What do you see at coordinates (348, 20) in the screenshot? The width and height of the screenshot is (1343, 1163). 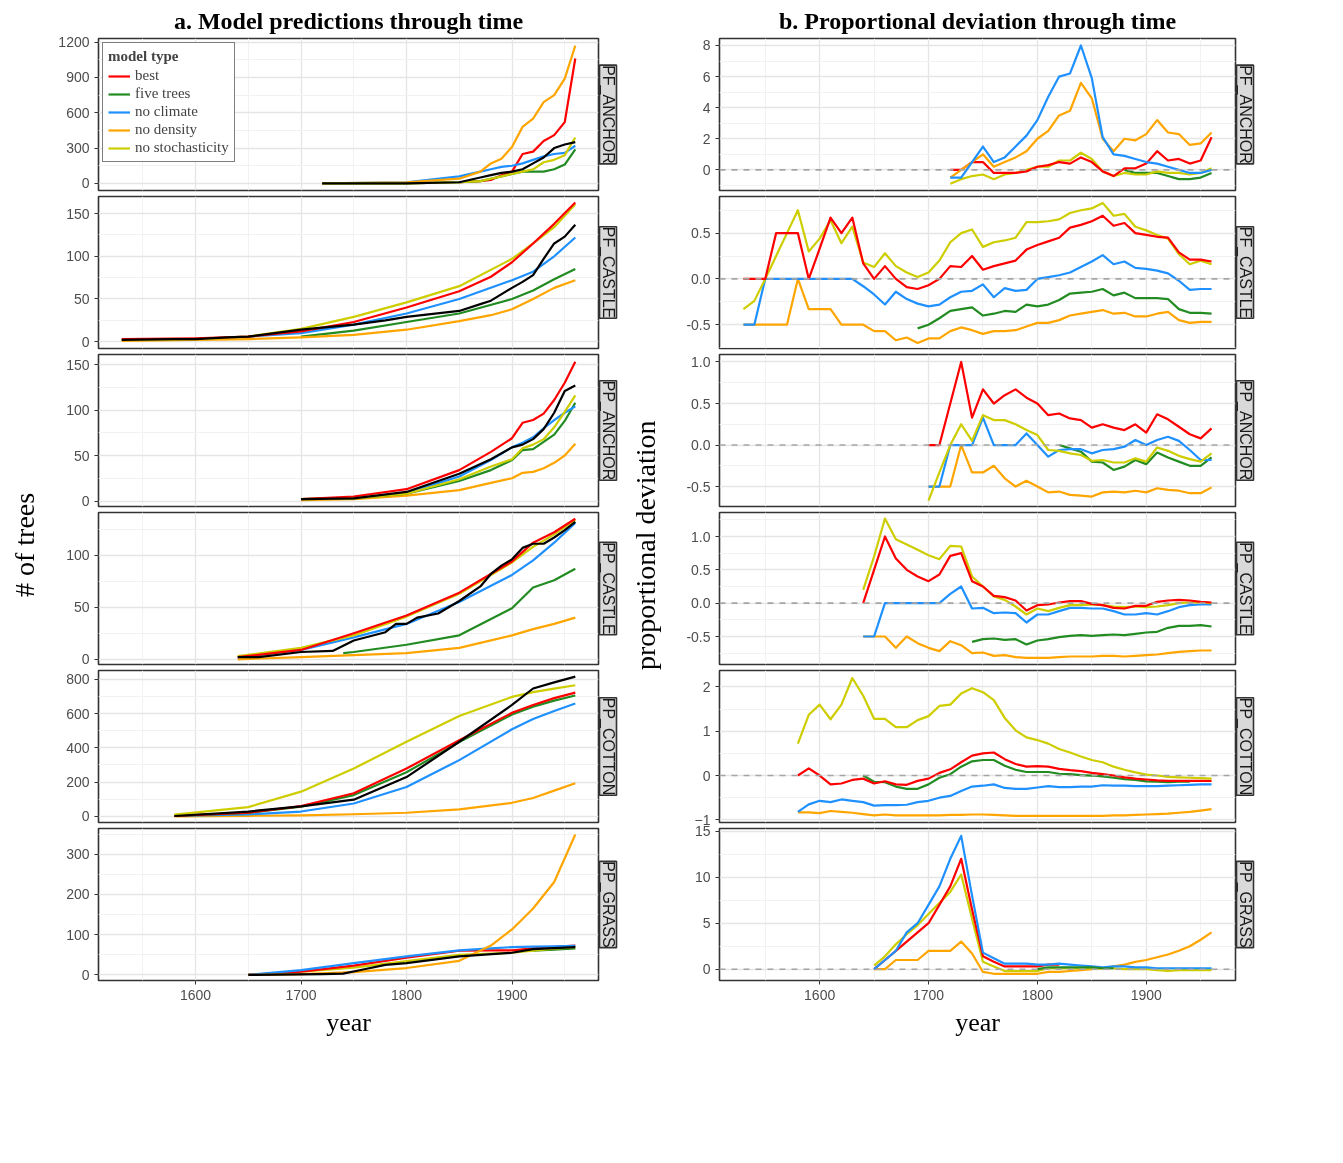 I see `chart-subtitle: a. Model predictions through time` at bounding box center [348, 20].